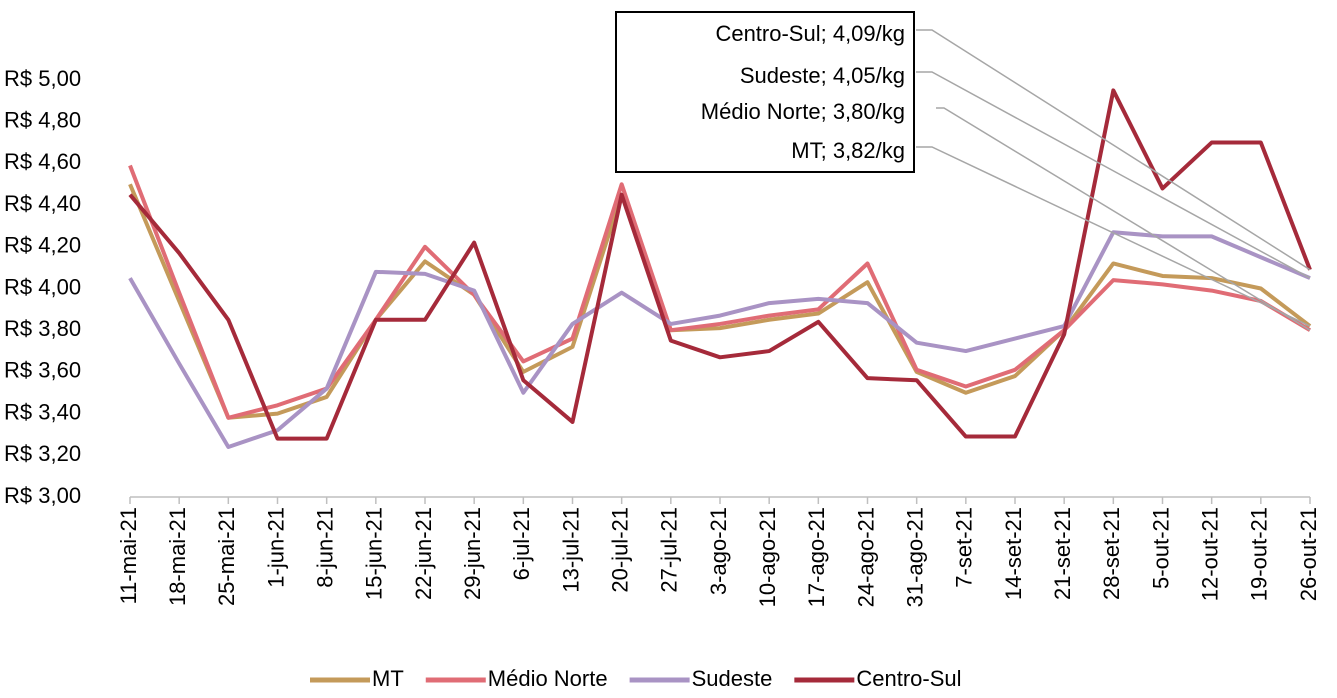  I want to click on x-tick-label: 28-set-21, so click(1111, 553).